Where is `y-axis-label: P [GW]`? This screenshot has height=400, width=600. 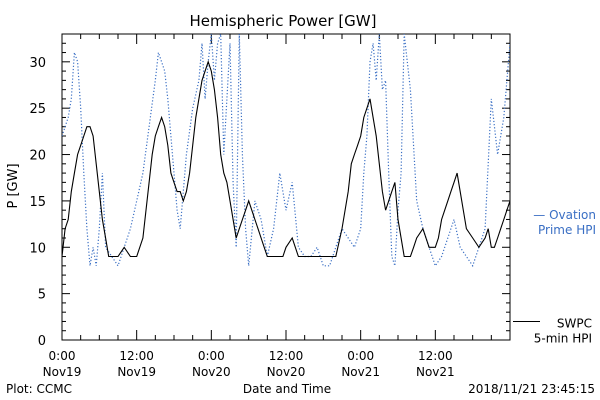
y-axis-label: P [GW] is located at coordinates (13, 185).